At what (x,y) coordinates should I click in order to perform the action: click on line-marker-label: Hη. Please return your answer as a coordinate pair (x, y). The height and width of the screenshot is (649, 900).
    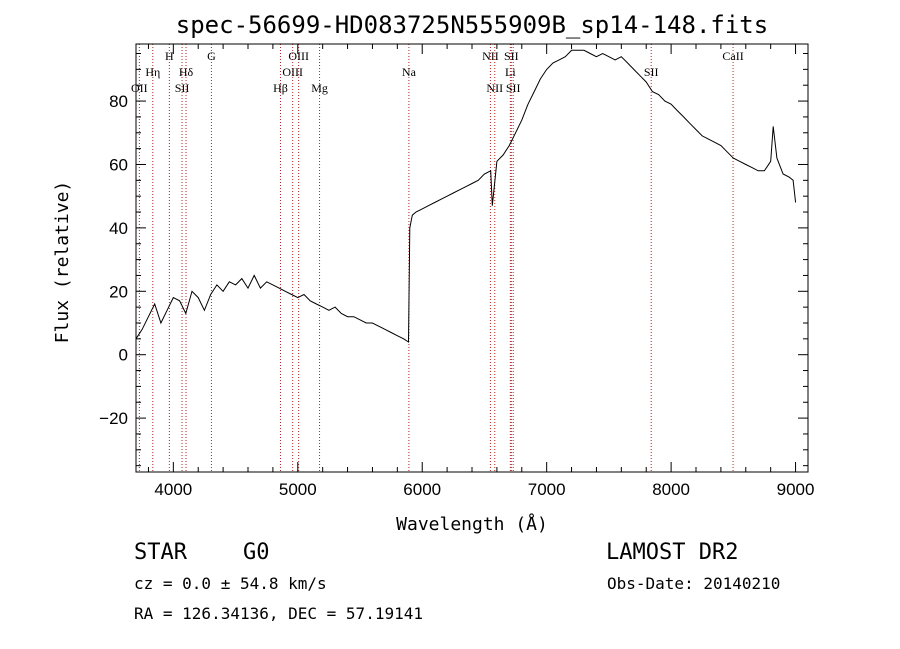
    Looking at the image, I should click on (152, 72).